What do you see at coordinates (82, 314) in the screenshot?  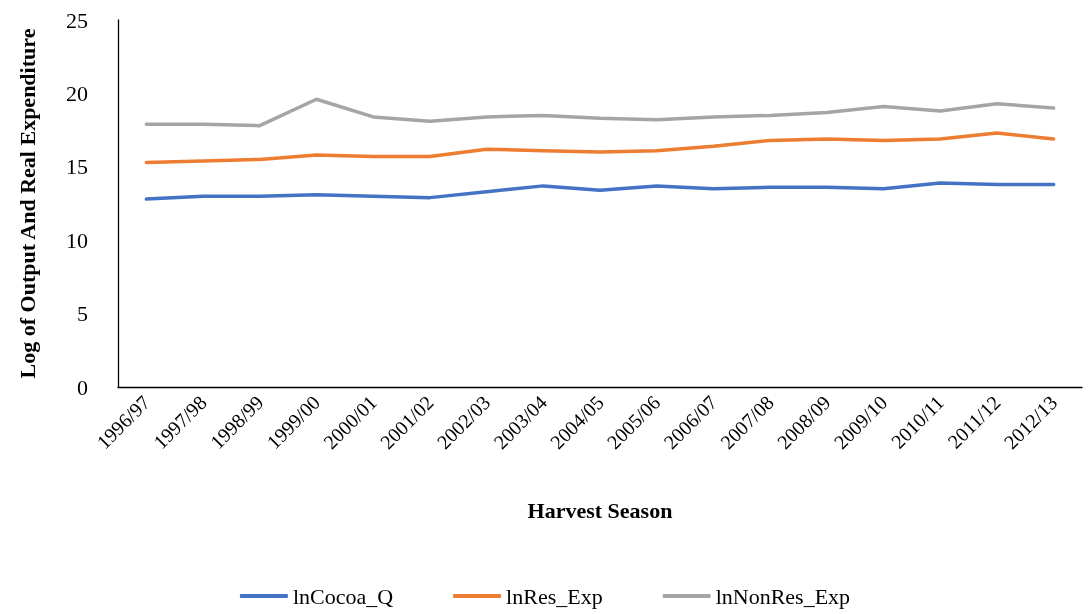 I see `y-tick-label: 5` at bounding box center [82, 314].